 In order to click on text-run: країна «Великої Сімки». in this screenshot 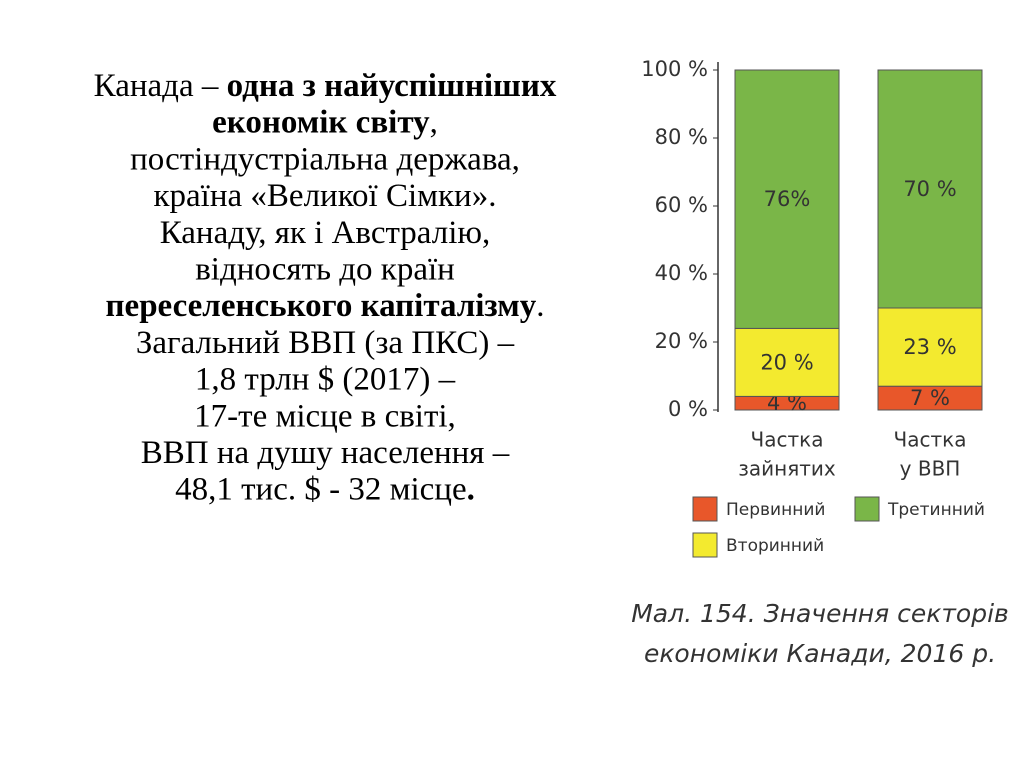, I will do `click(325, 196)`.